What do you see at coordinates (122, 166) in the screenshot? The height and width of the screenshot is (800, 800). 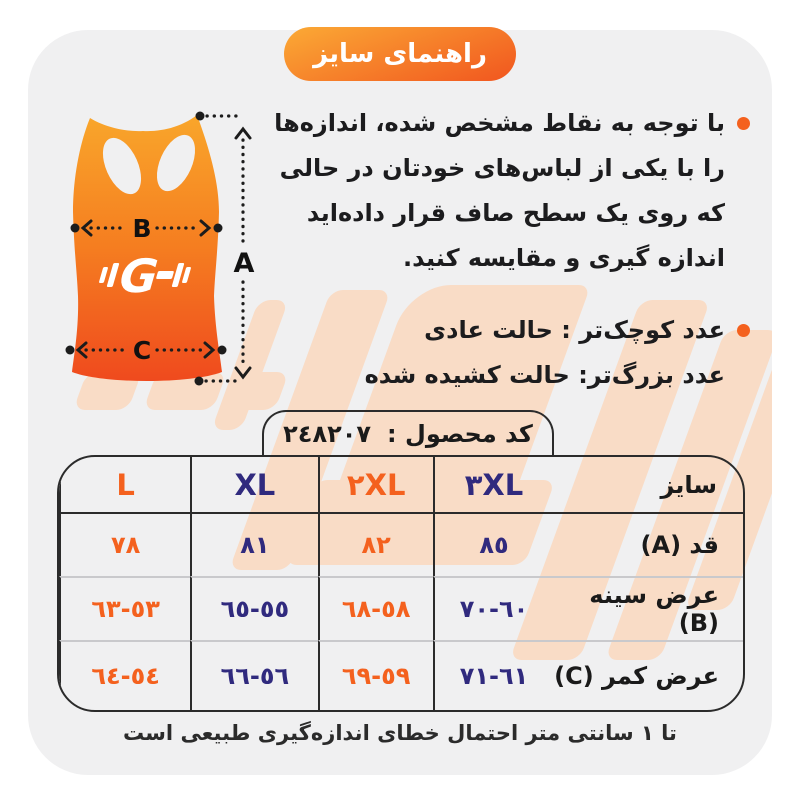 I see `armhole-left` at bounding box center [122, 166].